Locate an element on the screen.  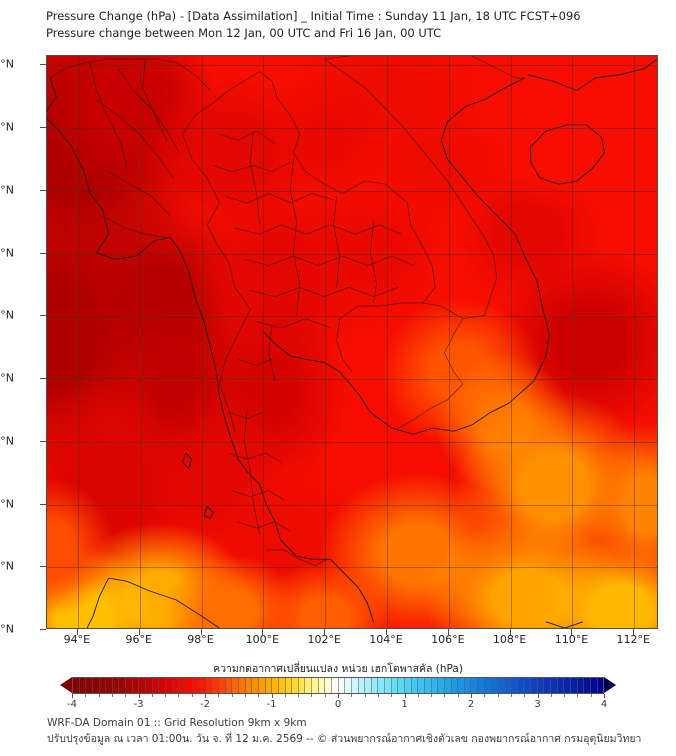
colorbar-tick-label: 2 is located at coordinates (471, 704).